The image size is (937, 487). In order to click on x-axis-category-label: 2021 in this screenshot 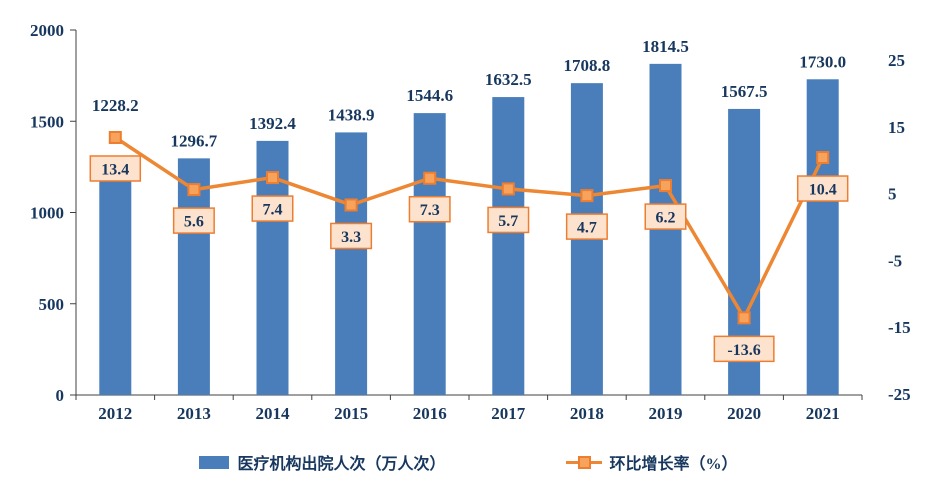, I will do `click(823, 413)`.